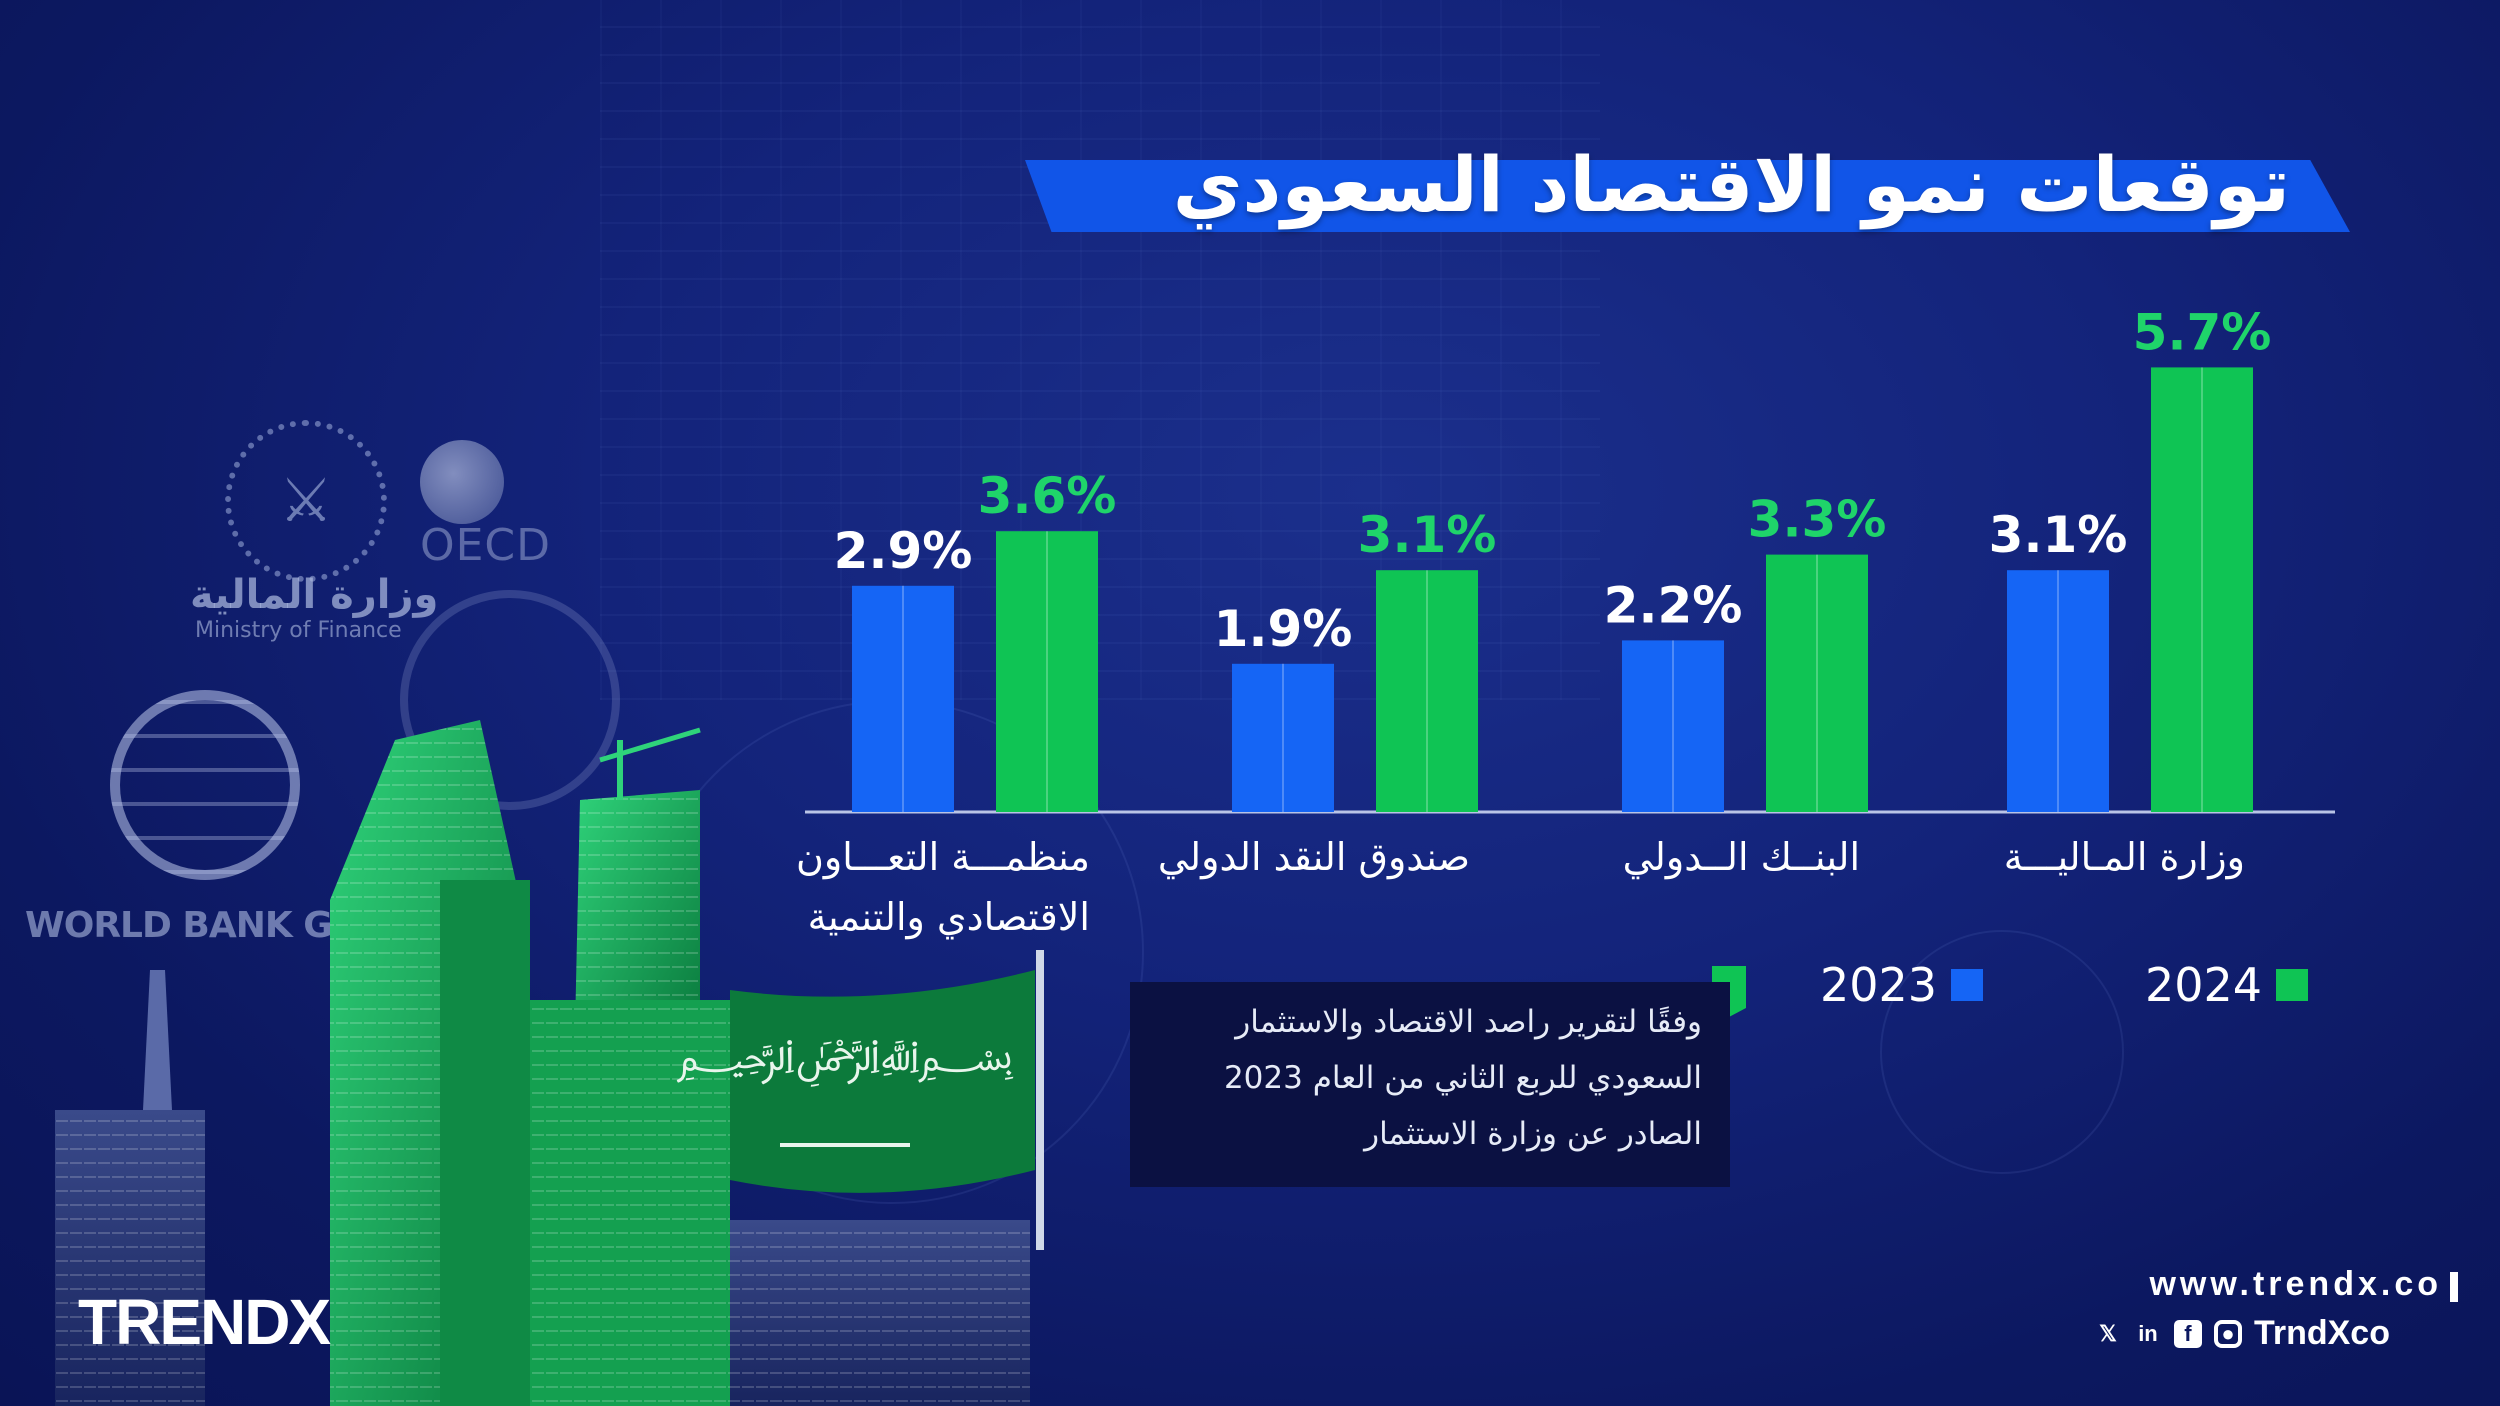  Describe the element at coordinates (205, 785) in the screenshot. I see `world-bank-globe-icon` at that location.